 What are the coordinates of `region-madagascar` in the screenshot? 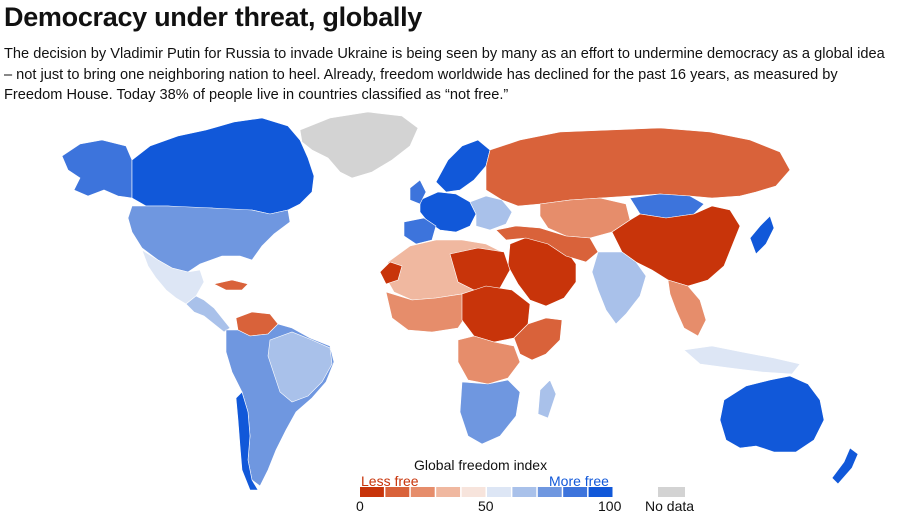 It's located at (547, 399).